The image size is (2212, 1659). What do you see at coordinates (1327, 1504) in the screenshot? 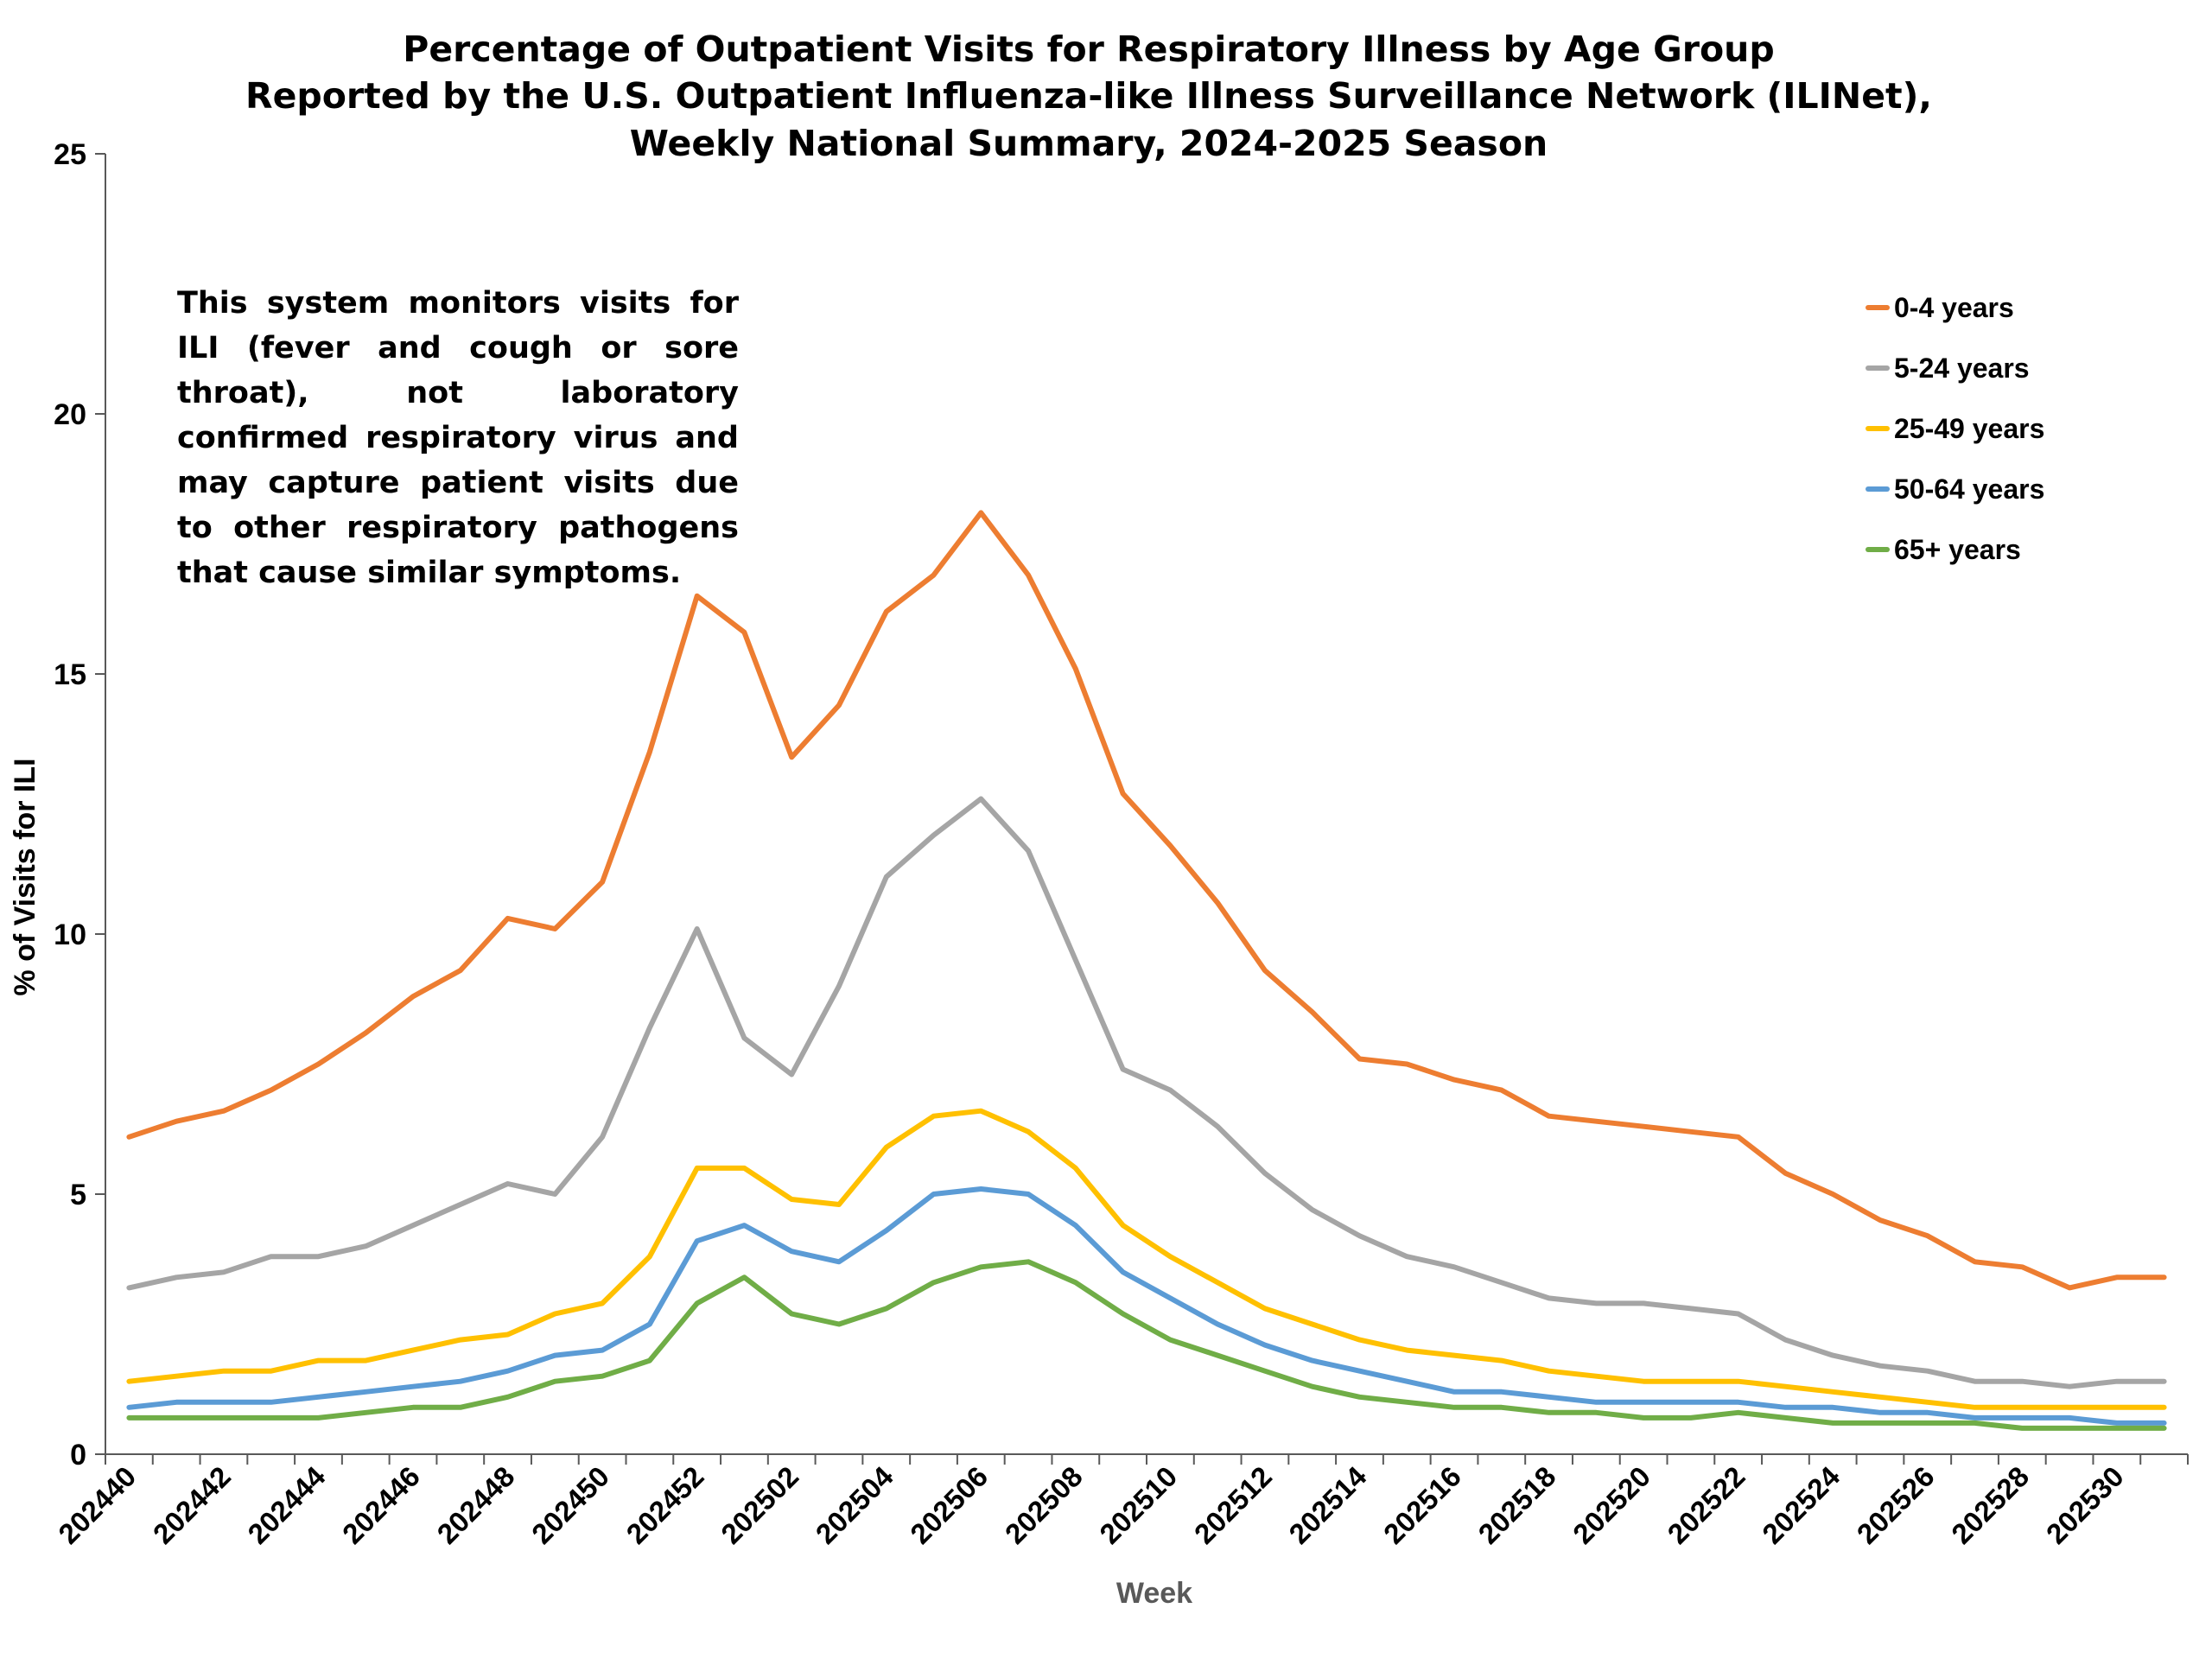
I see `x-tick-label: 202514` at bounding box center [1327, 1504].